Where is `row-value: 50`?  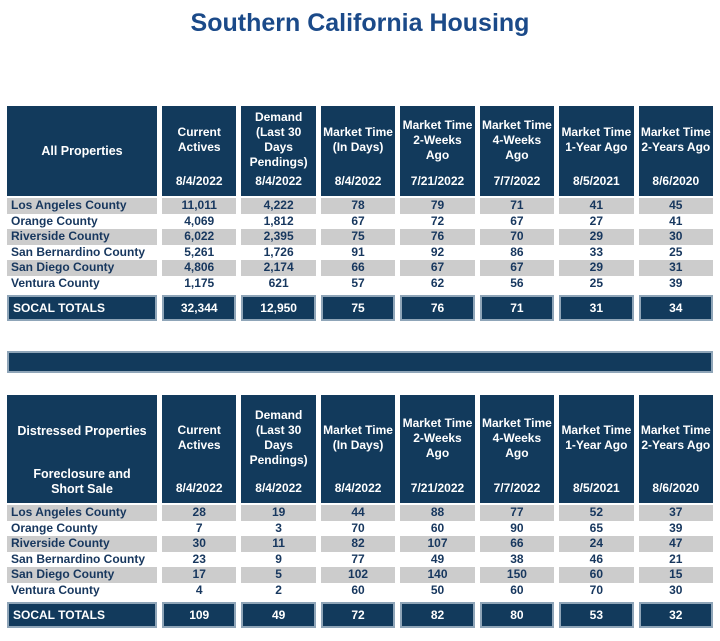
row-value: 50 is located at coordinates (437, 589).